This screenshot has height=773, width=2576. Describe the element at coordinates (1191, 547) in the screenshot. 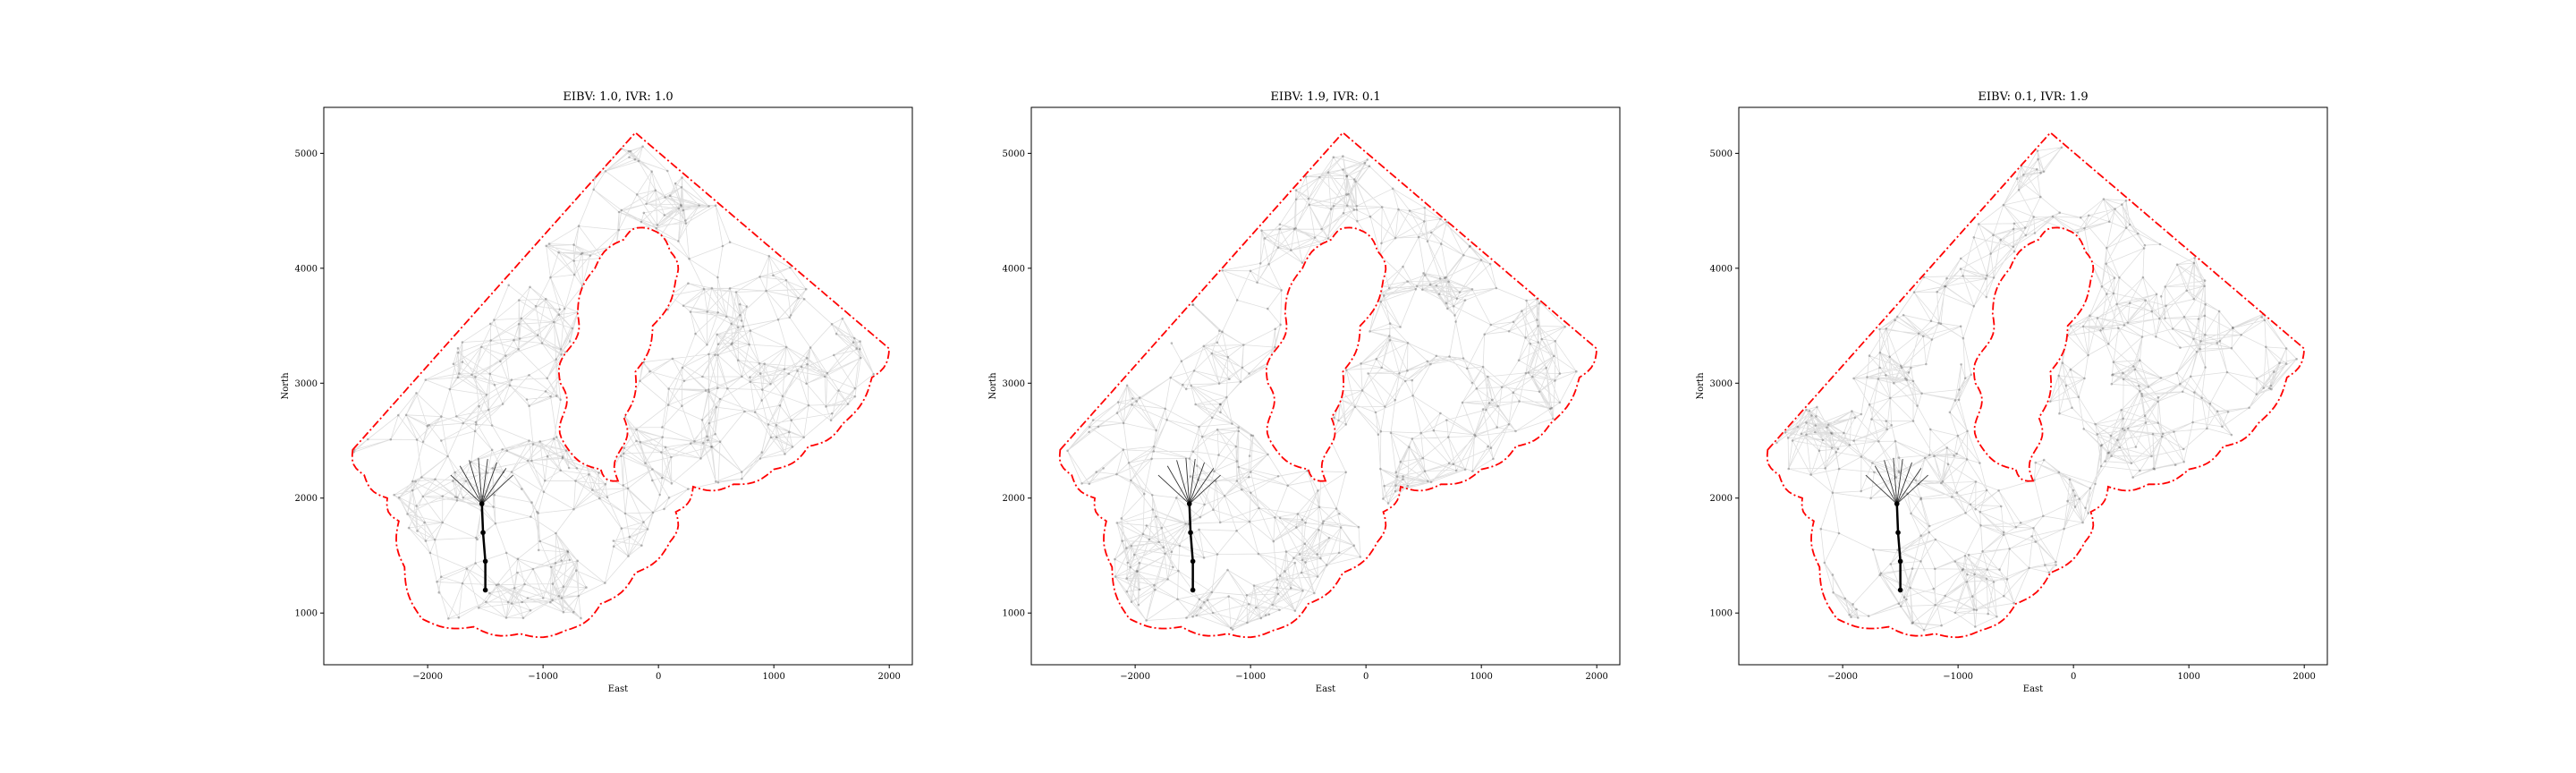

I see `vehicle-path` at that location.